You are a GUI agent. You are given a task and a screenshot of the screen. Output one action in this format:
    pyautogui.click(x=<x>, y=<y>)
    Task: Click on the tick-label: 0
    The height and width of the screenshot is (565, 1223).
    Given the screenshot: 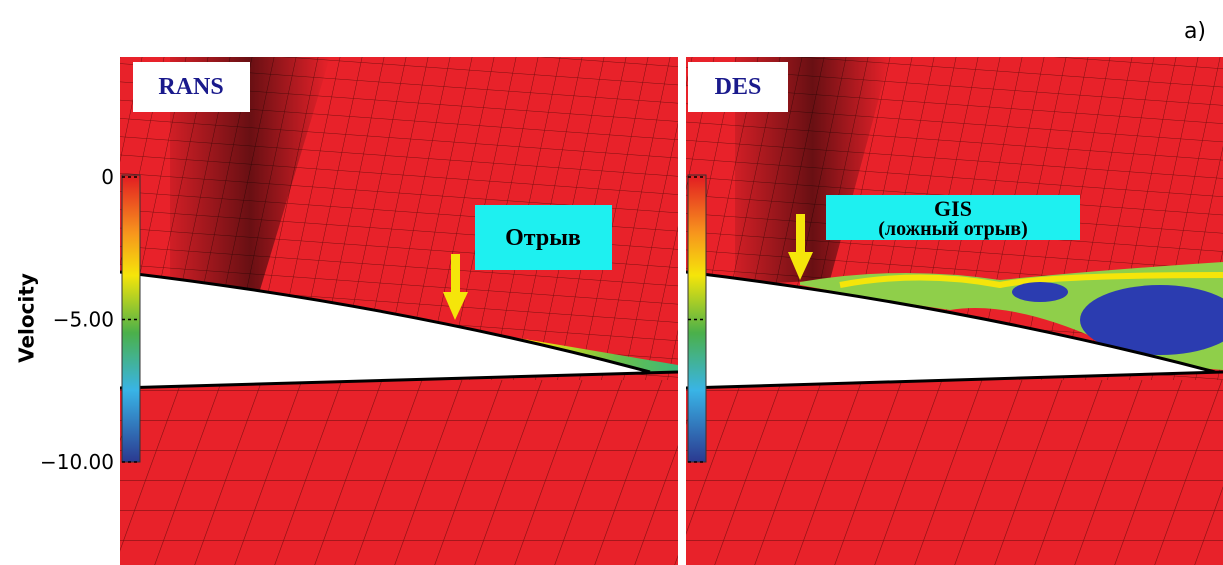 What is the action you would take?
    pyautogui.click(x=107, y=177)
    